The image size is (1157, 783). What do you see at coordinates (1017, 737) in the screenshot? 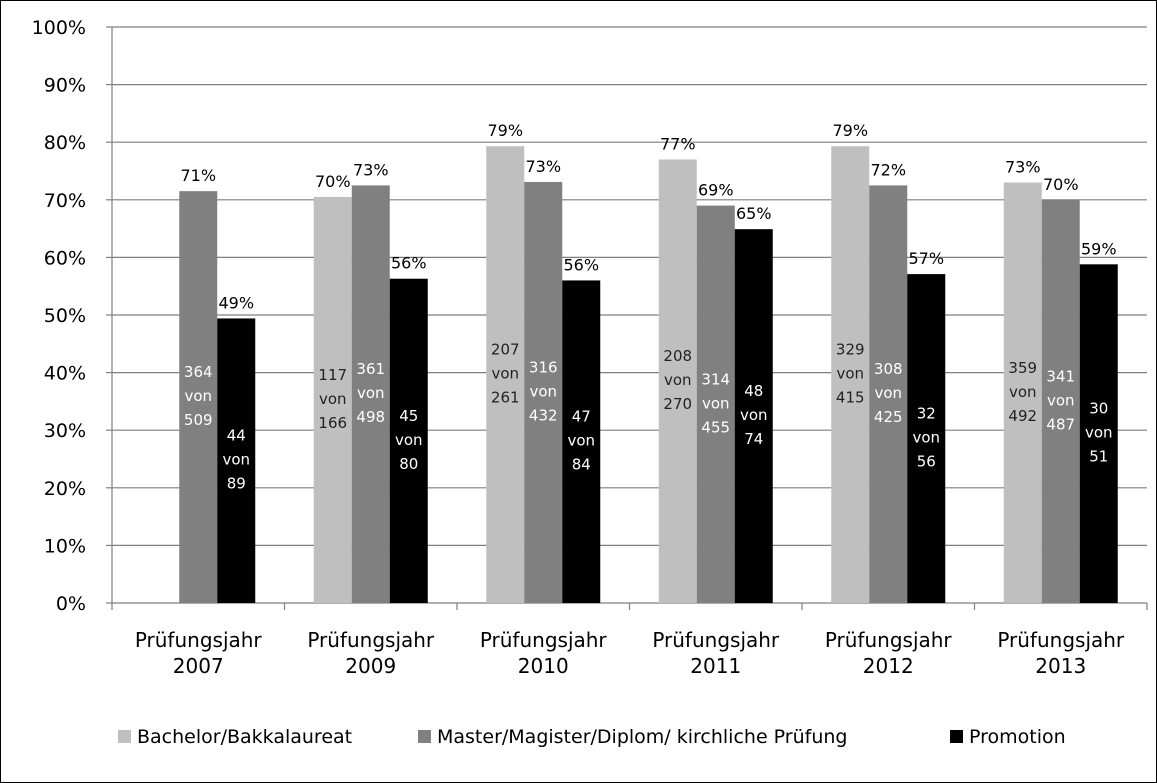
I see `legend-label: Promotion` at bounding box center [1017, 737].